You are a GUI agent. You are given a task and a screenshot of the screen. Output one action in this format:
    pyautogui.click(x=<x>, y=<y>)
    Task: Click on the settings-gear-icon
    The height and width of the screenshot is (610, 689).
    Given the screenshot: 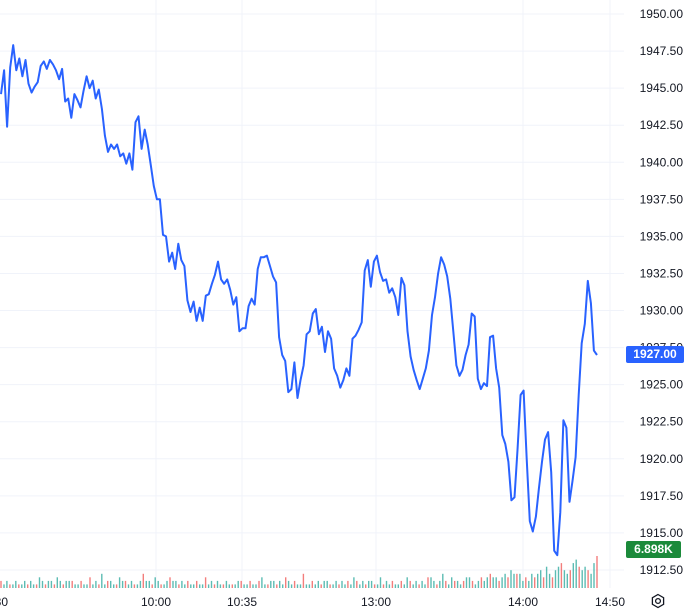 What is the action you would take?
    pyautogui.click(x=658, y=601)
    